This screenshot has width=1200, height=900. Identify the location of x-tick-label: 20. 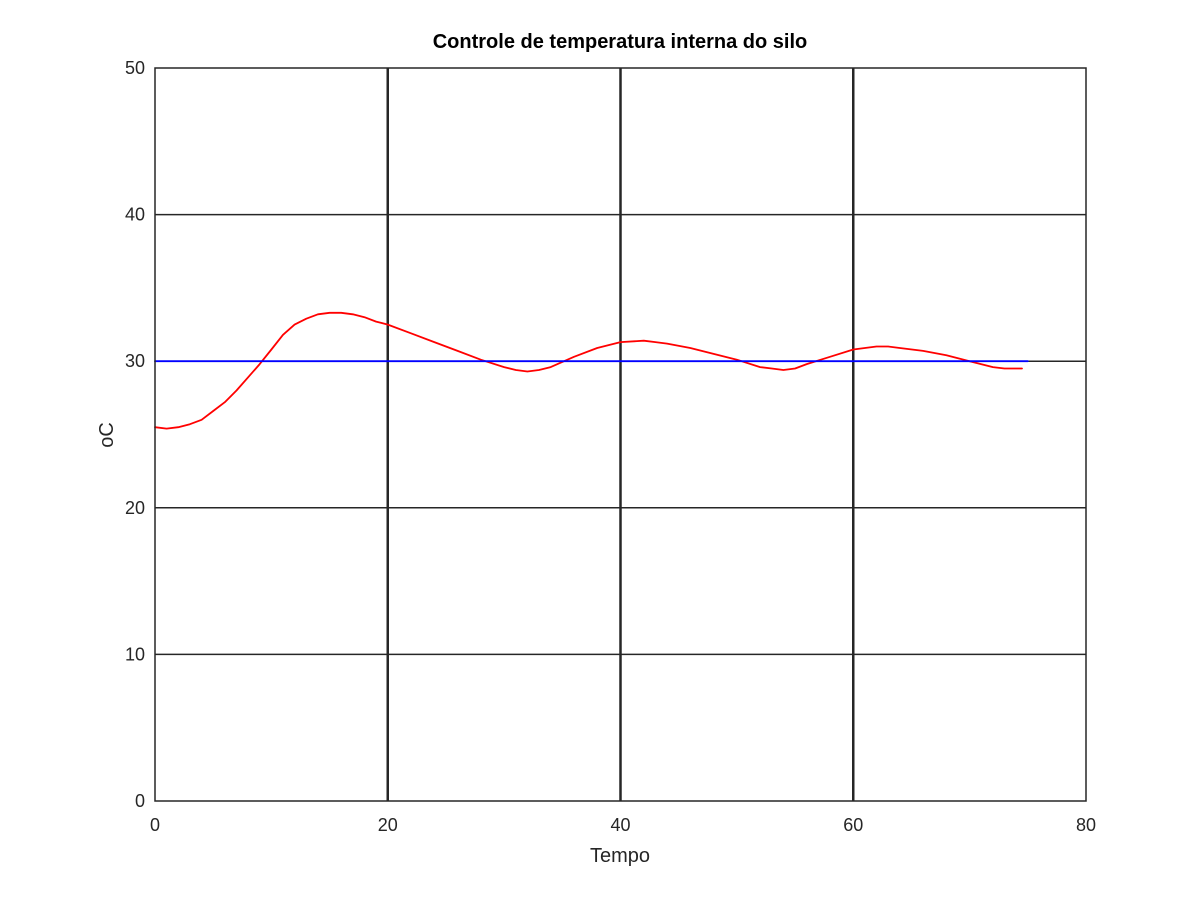
(388, 825).